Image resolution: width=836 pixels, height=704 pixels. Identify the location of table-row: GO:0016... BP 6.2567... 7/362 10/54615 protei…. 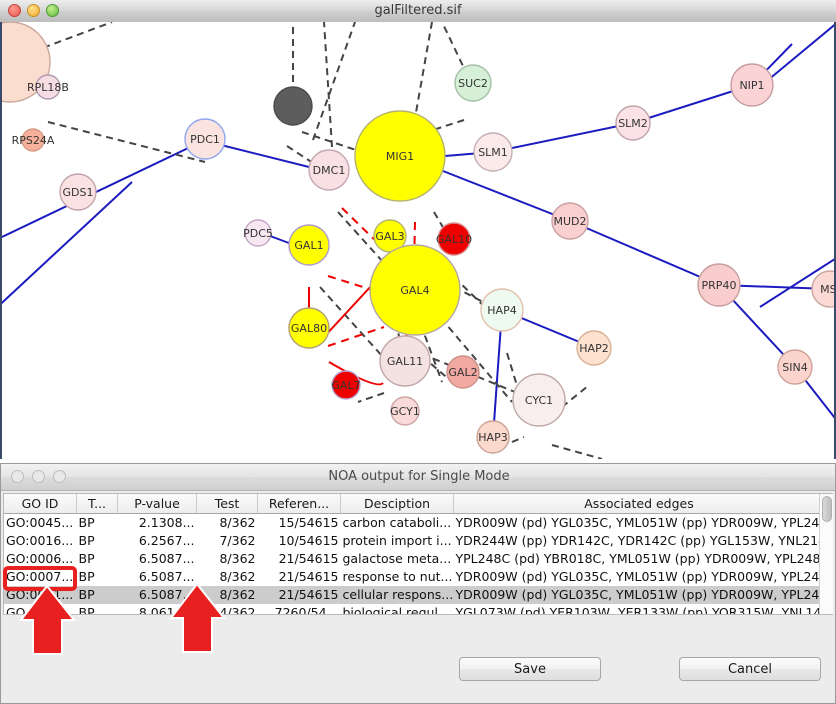
(414, 541).